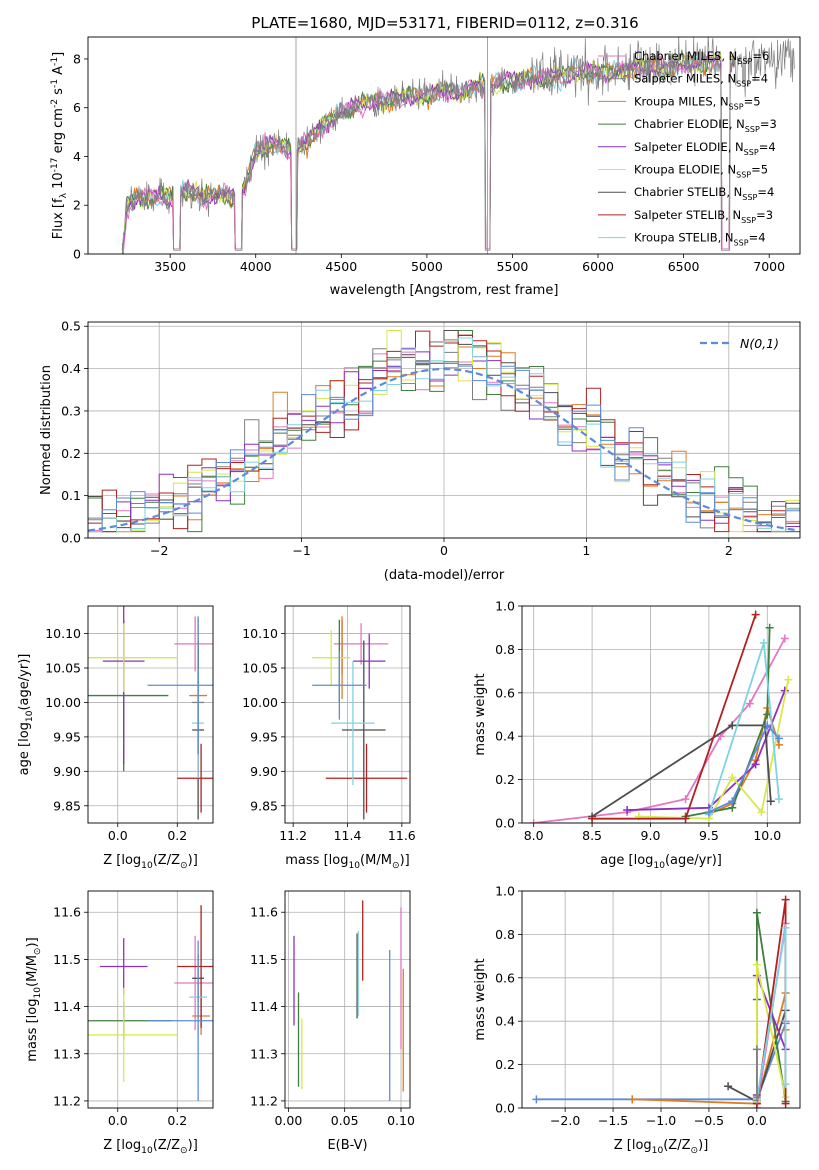  What do you see at coordinates (170, 266) in the screenshot?
I see `x-tick-label: 3500` at bounding box center [170, 266].